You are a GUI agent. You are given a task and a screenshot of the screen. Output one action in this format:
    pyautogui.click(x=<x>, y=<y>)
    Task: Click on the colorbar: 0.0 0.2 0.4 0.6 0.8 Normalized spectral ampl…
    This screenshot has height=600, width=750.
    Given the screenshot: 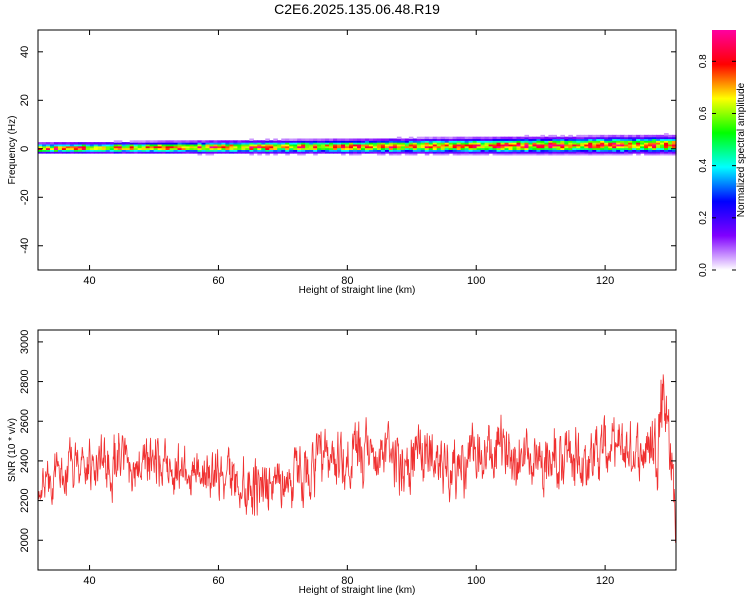 What is the action you would take?
    pyautogui.click(x=722, y=153)
    